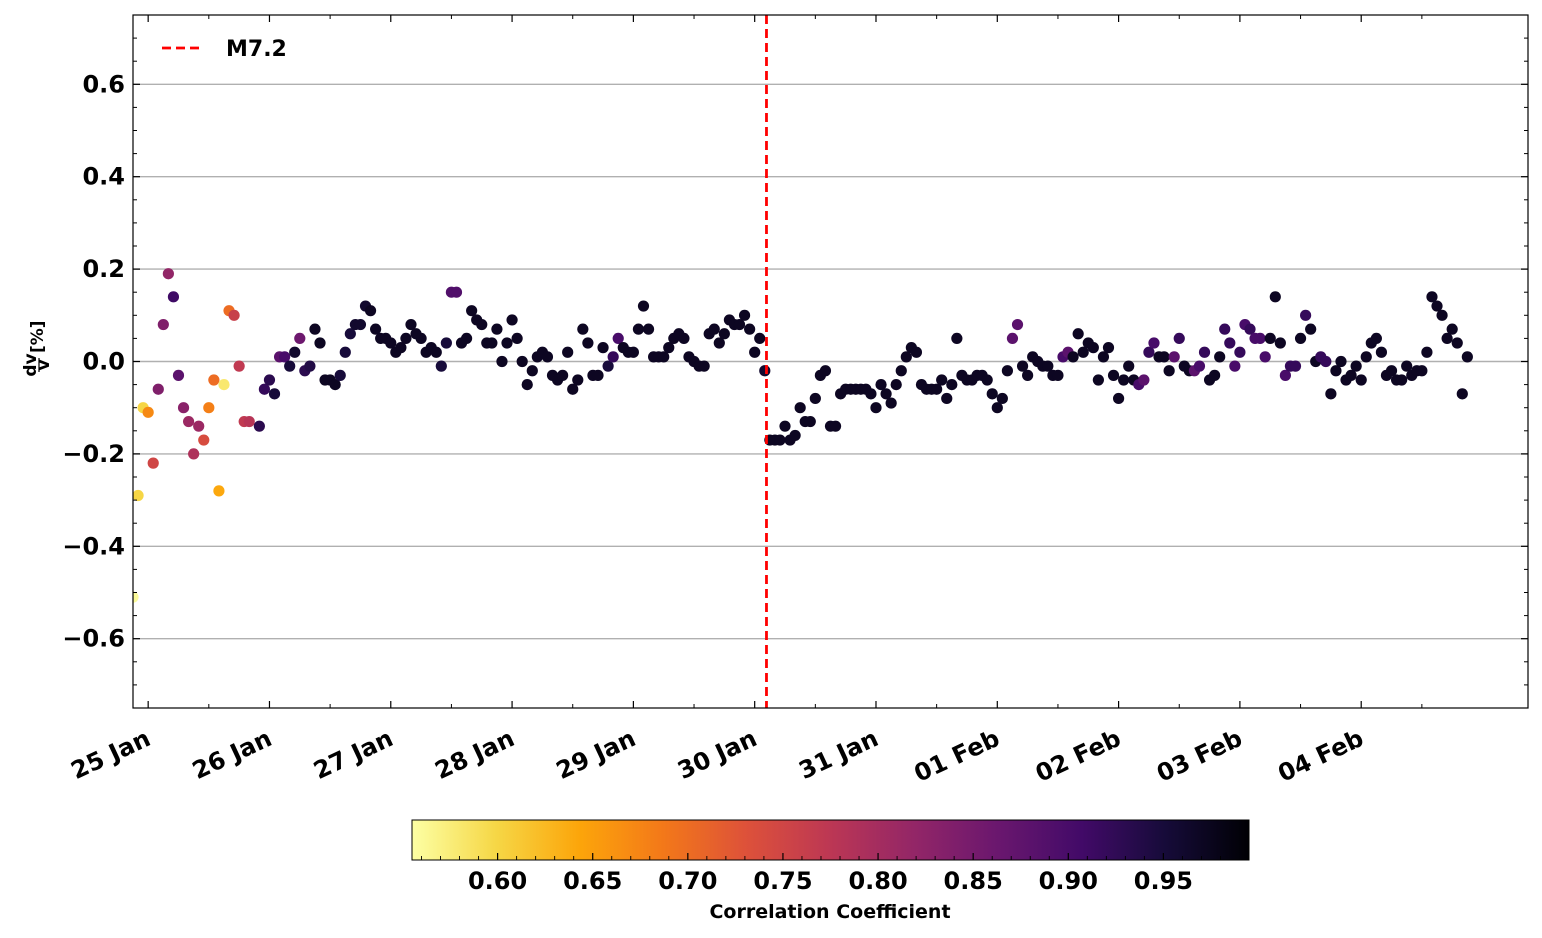 The image size is (1542, 938). I want to click on y-axis-title: dv v [%], so click(37, 348).